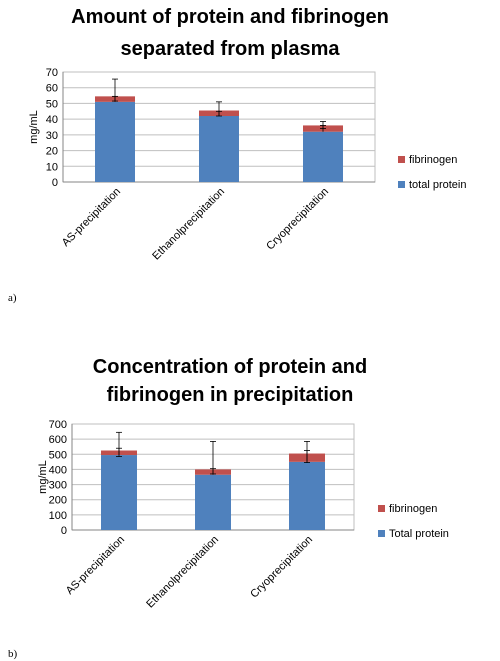  Describe the element at coordinates (437, 185) in the screenshot. I see `legend-label: total protein` at that location.